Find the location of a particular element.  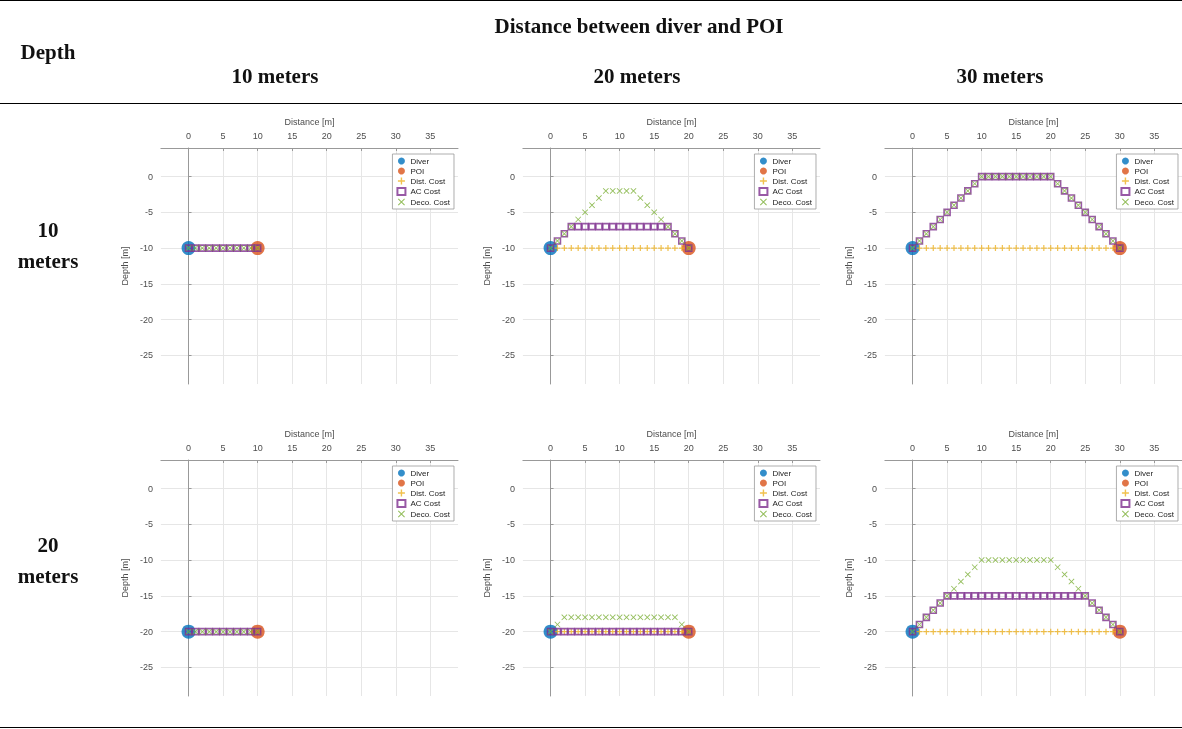

legend-label: Deco. Cost is located at coordinates (792, 202).